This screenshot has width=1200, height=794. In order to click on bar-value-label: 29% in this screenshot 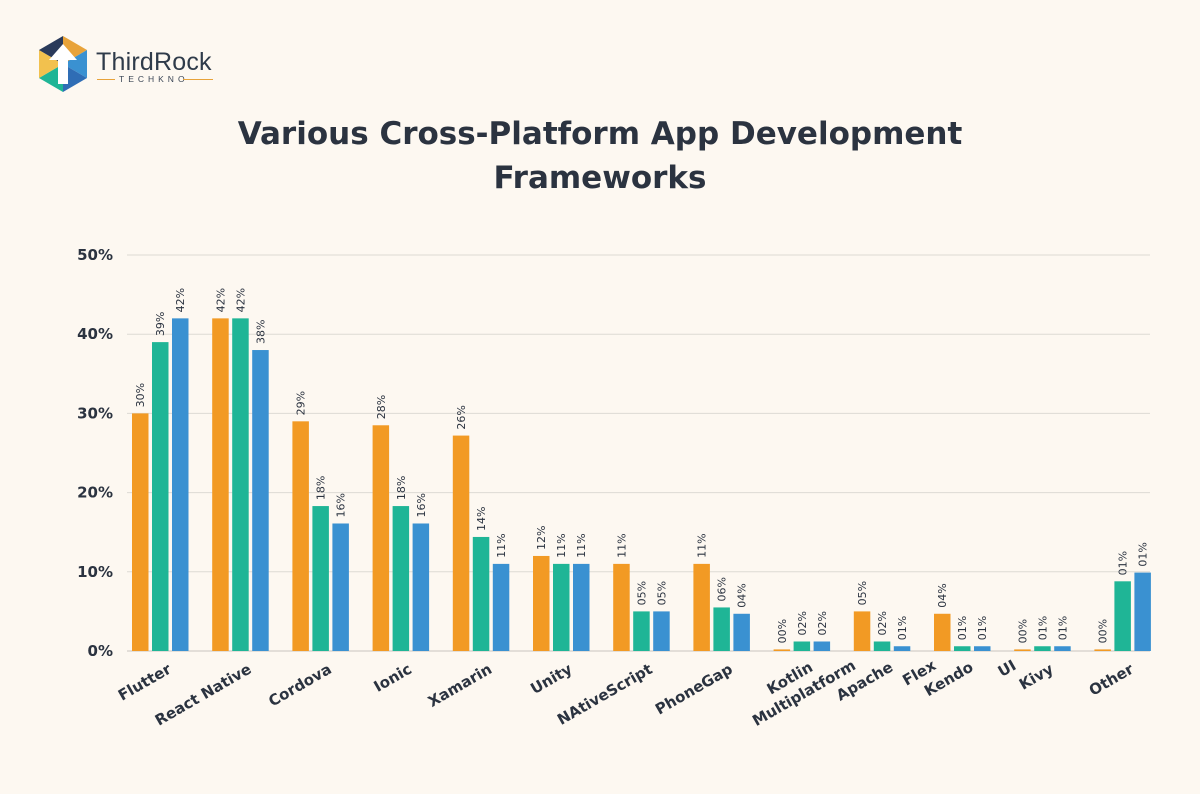, I will do `click(301, 403)`.